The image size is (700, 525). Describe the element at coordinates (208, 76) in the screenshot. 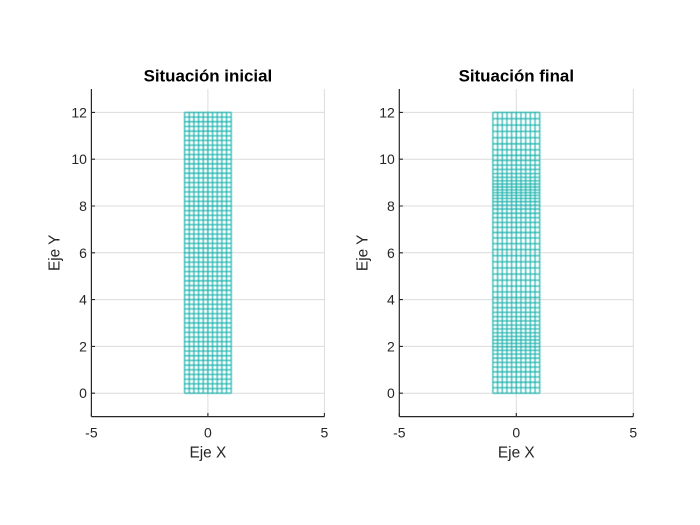

I see `svg-text: Situación inicial` at that location.